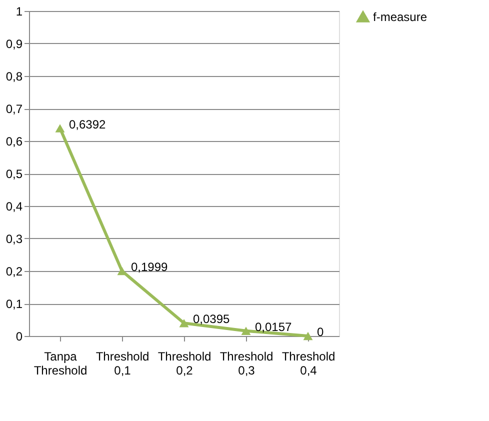  Describe the element at coordinates (14, 239) in the screenshot. I see `y-tick-label: 0,3` at that location.